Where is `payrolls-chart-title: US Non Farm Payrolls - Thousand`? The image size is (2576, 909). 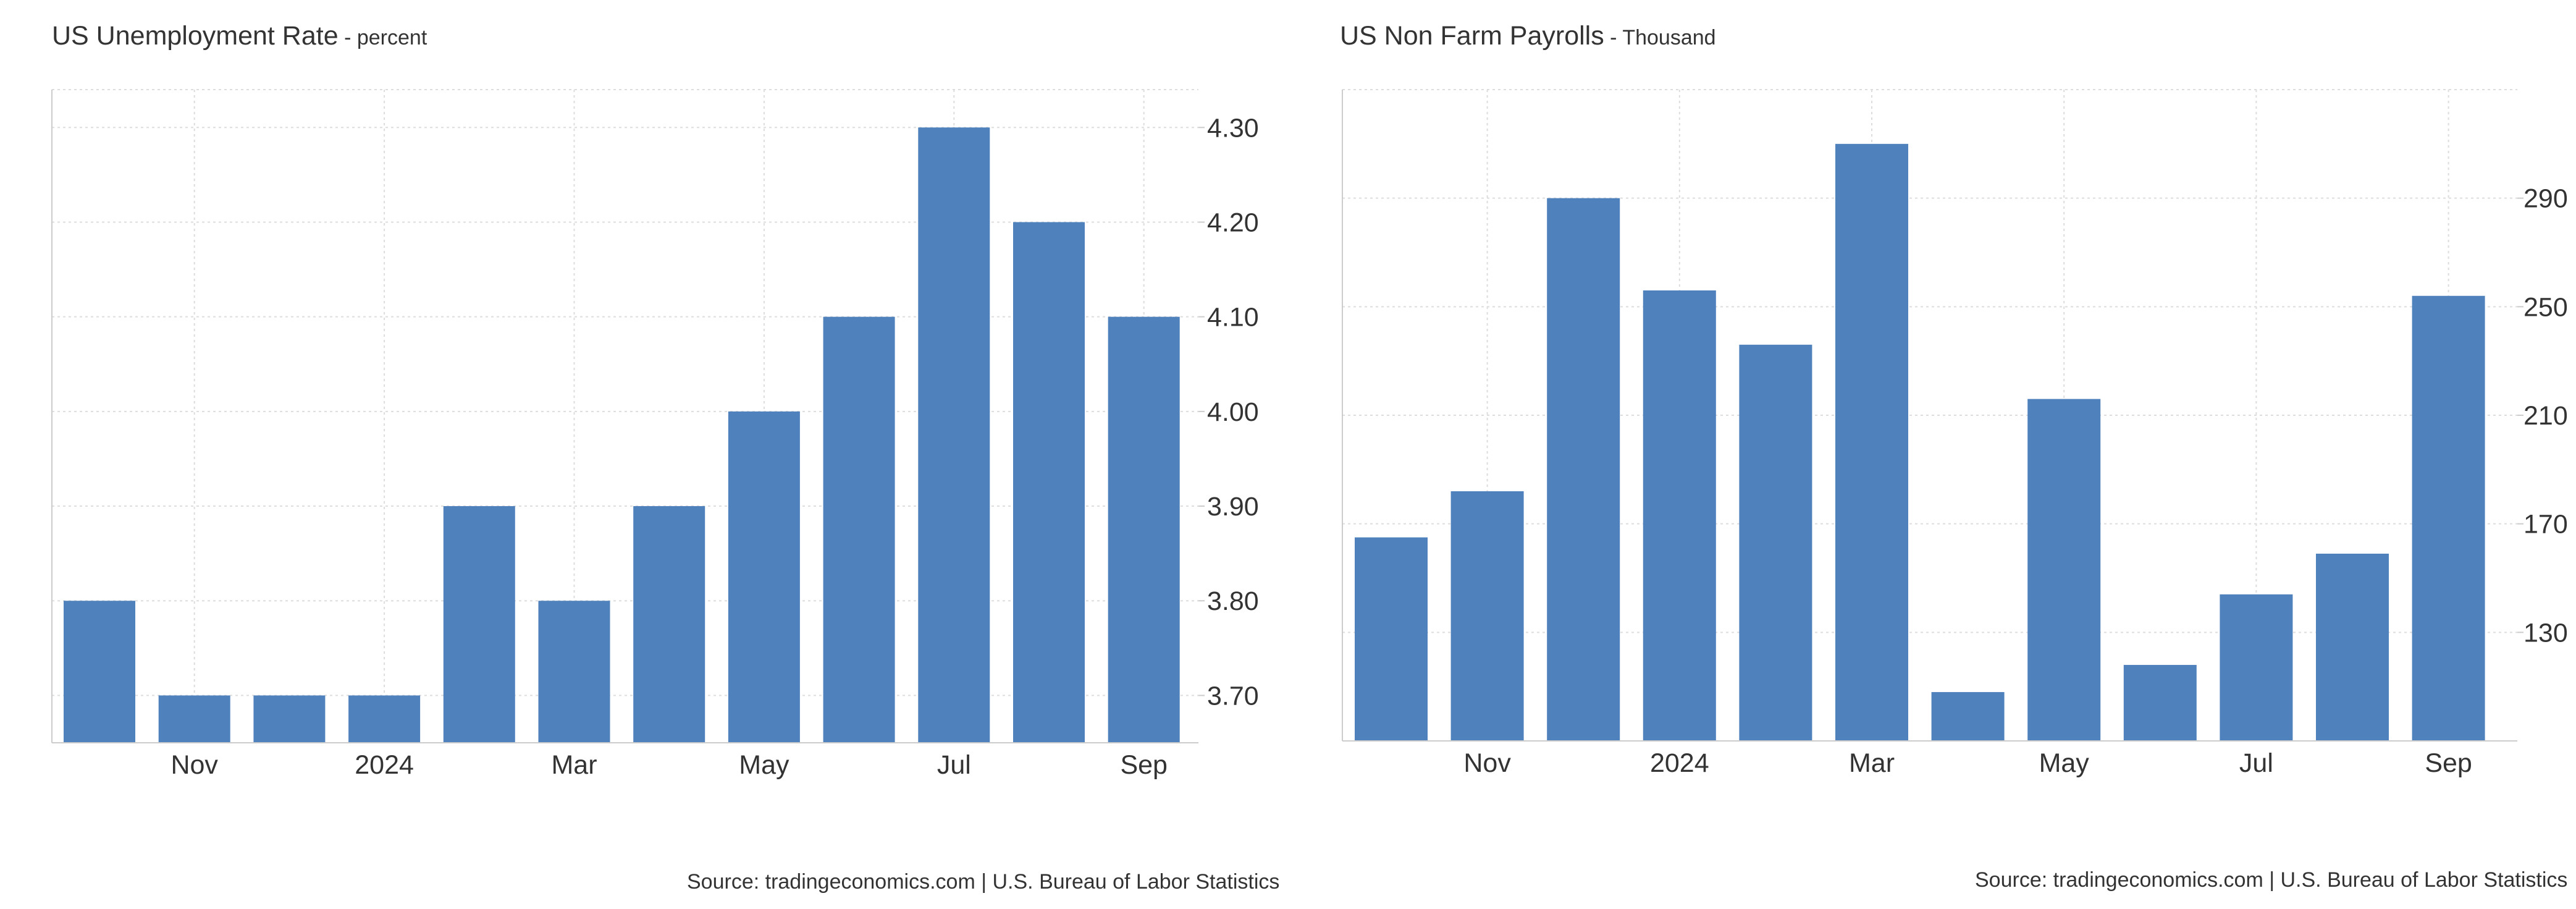
payrolls-chart-title: US Non Farm Payrolls - Thousand is located at coordinates (1528, 36).